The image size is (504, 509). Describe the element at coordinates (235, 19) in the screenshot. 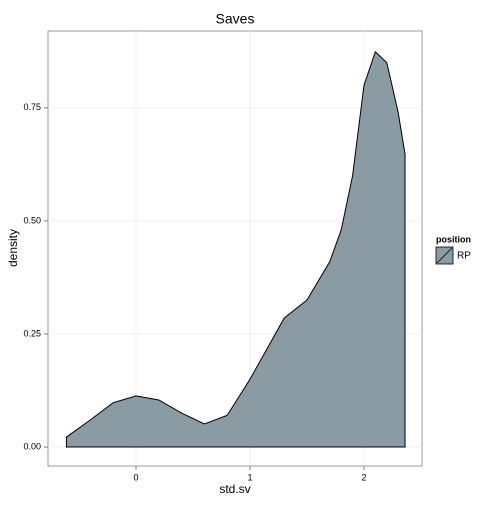

I see `chart-title: Saves` at that location.